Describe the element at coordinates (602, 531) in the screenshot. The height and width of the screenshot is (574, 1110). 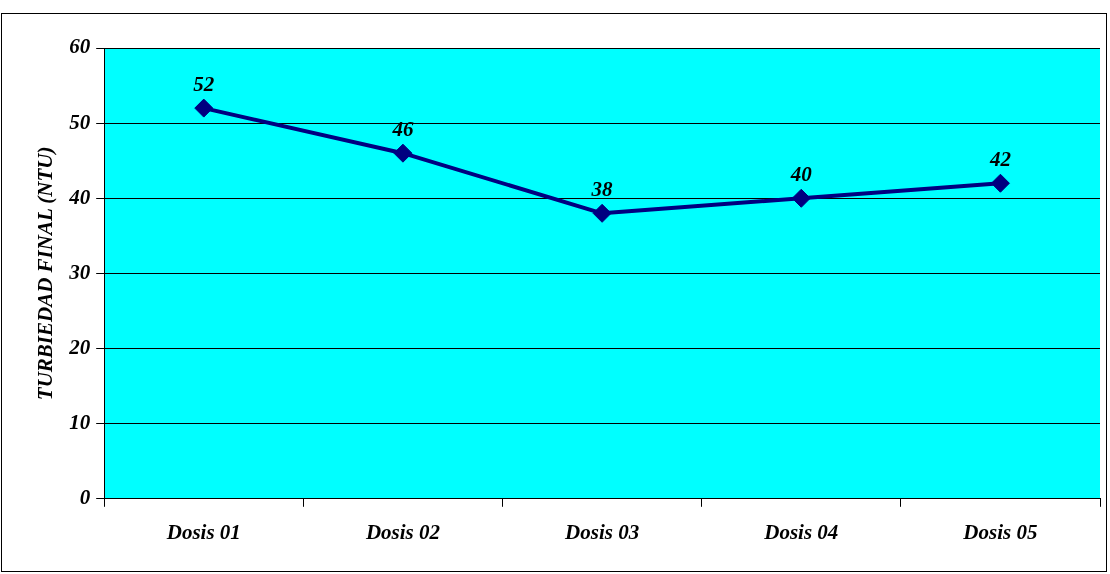
I see `x-tick-label: Dosis 03` at that location.